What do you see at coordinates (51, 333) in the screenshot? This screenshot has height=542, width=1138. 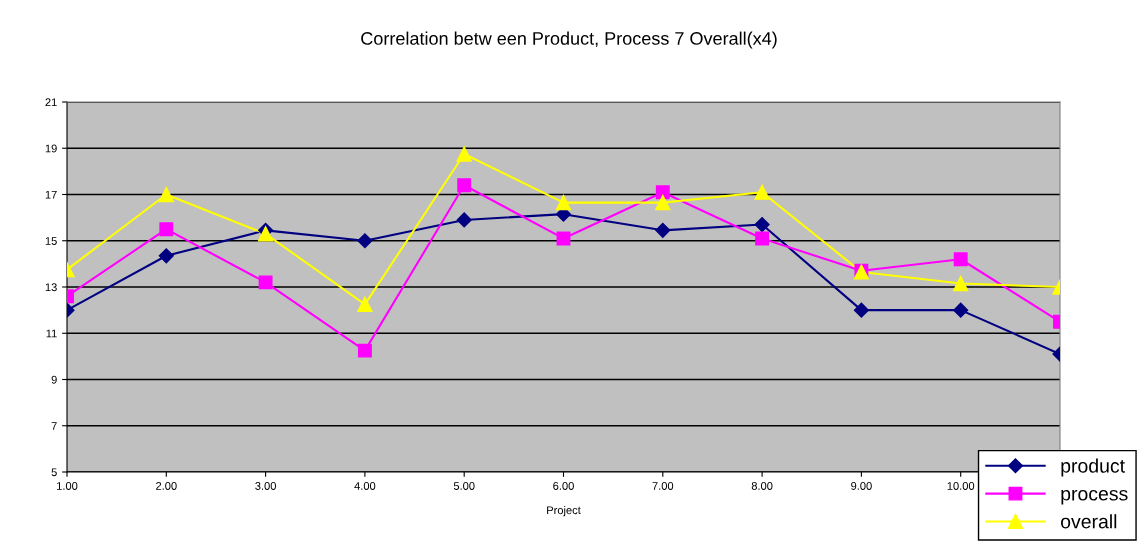 I see `y-tick-label: 11` at bounding box center [51, 333].